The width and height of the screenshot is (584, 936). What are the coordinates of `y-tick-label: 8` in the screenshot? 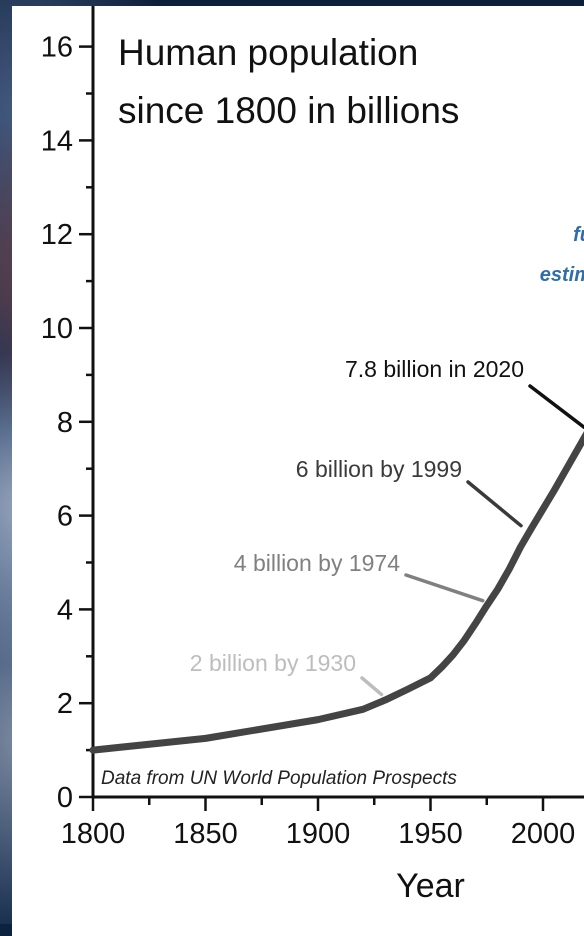 It's located at (65, 423).